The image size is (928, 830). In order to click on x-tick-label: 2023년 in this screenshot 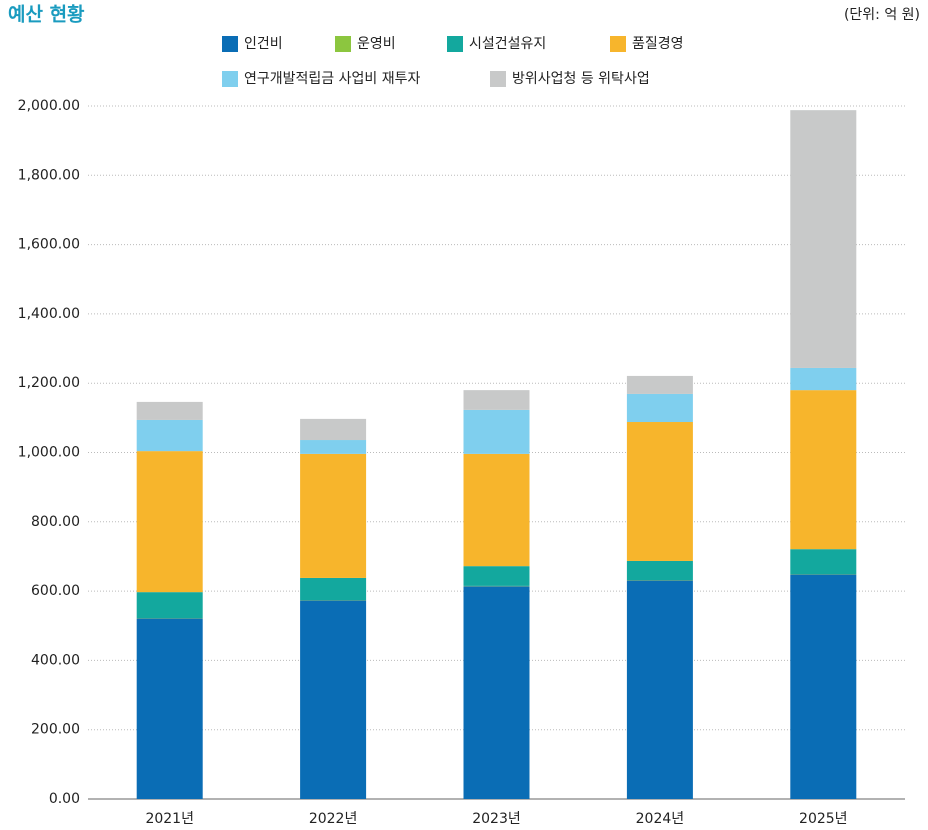, I will do `click(496, 819)`.